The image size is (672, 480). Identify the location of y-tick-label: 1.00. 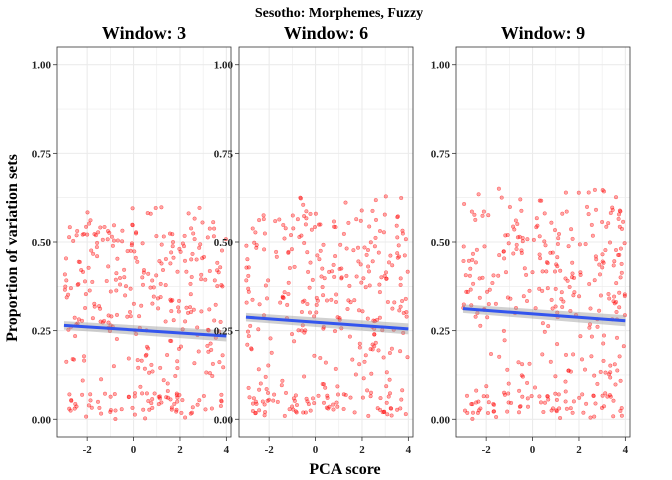
(441, 66).